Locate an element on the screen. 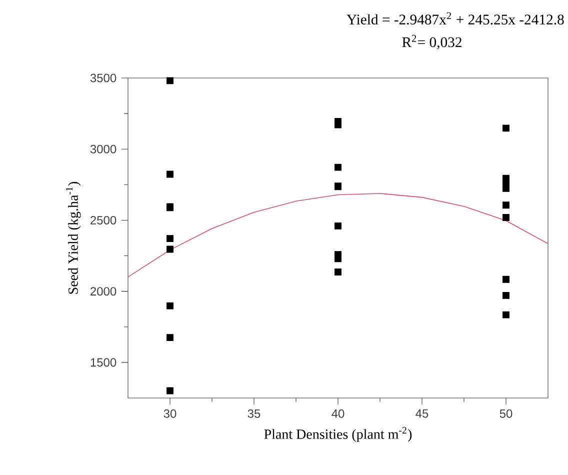 The height and width of the screenshot is (475, 568). x-tick-label: 30 is located at coordinates (170, 413).